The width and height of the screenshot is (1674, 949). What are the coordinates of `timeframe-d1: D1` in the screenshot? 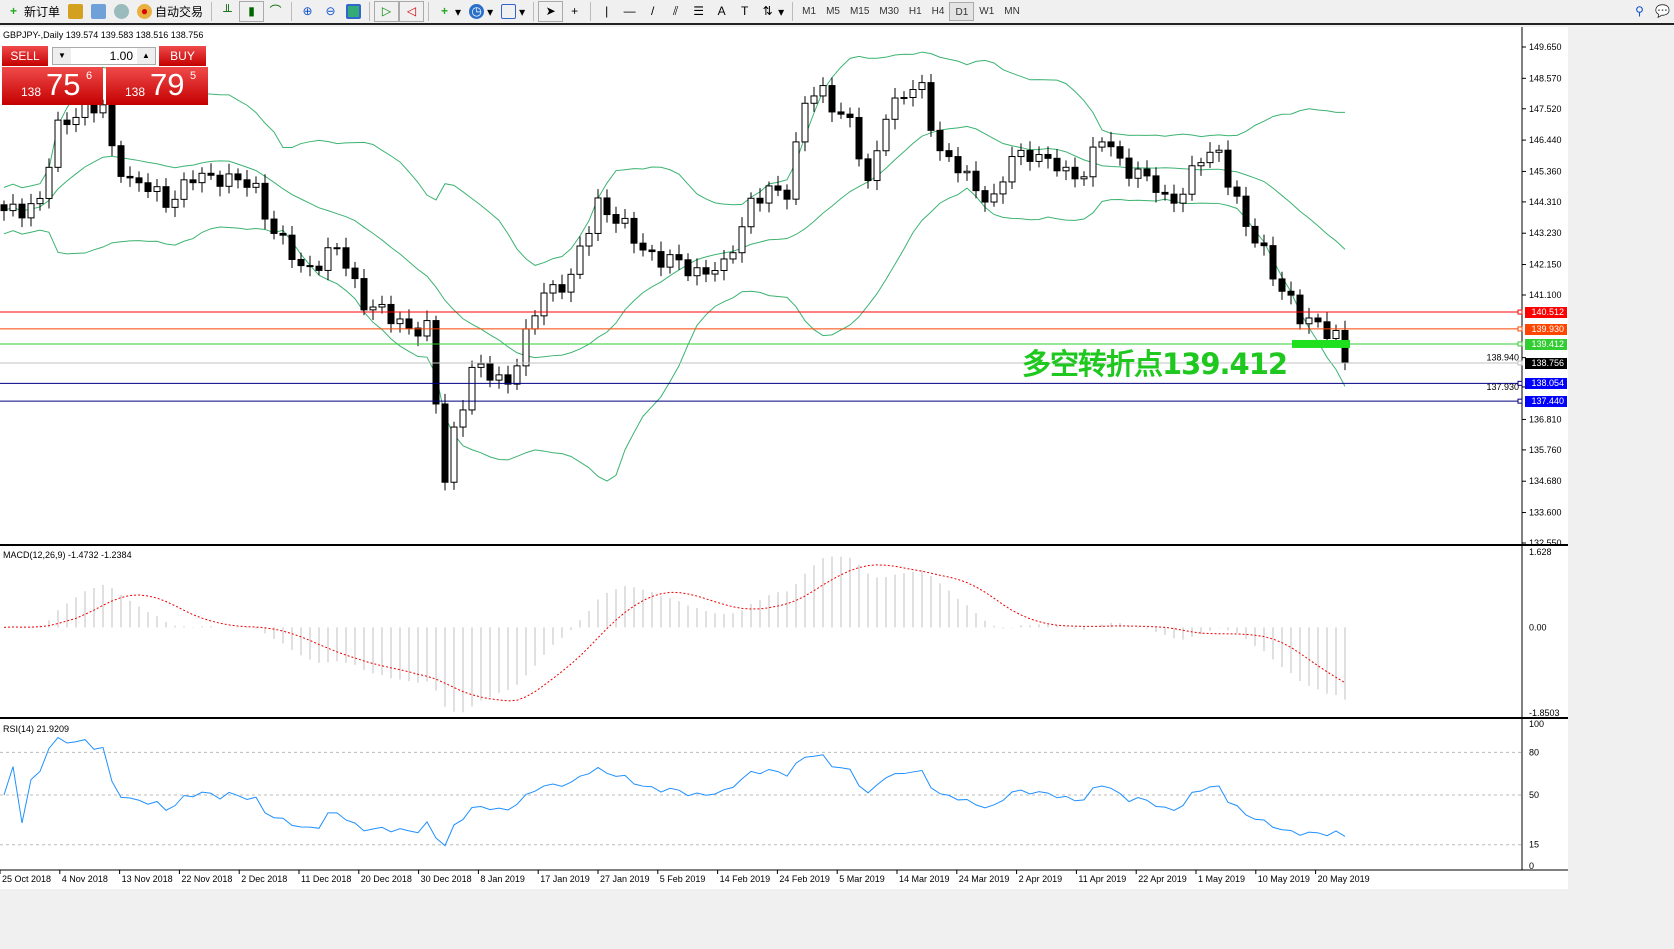 It's located at (962, 11).